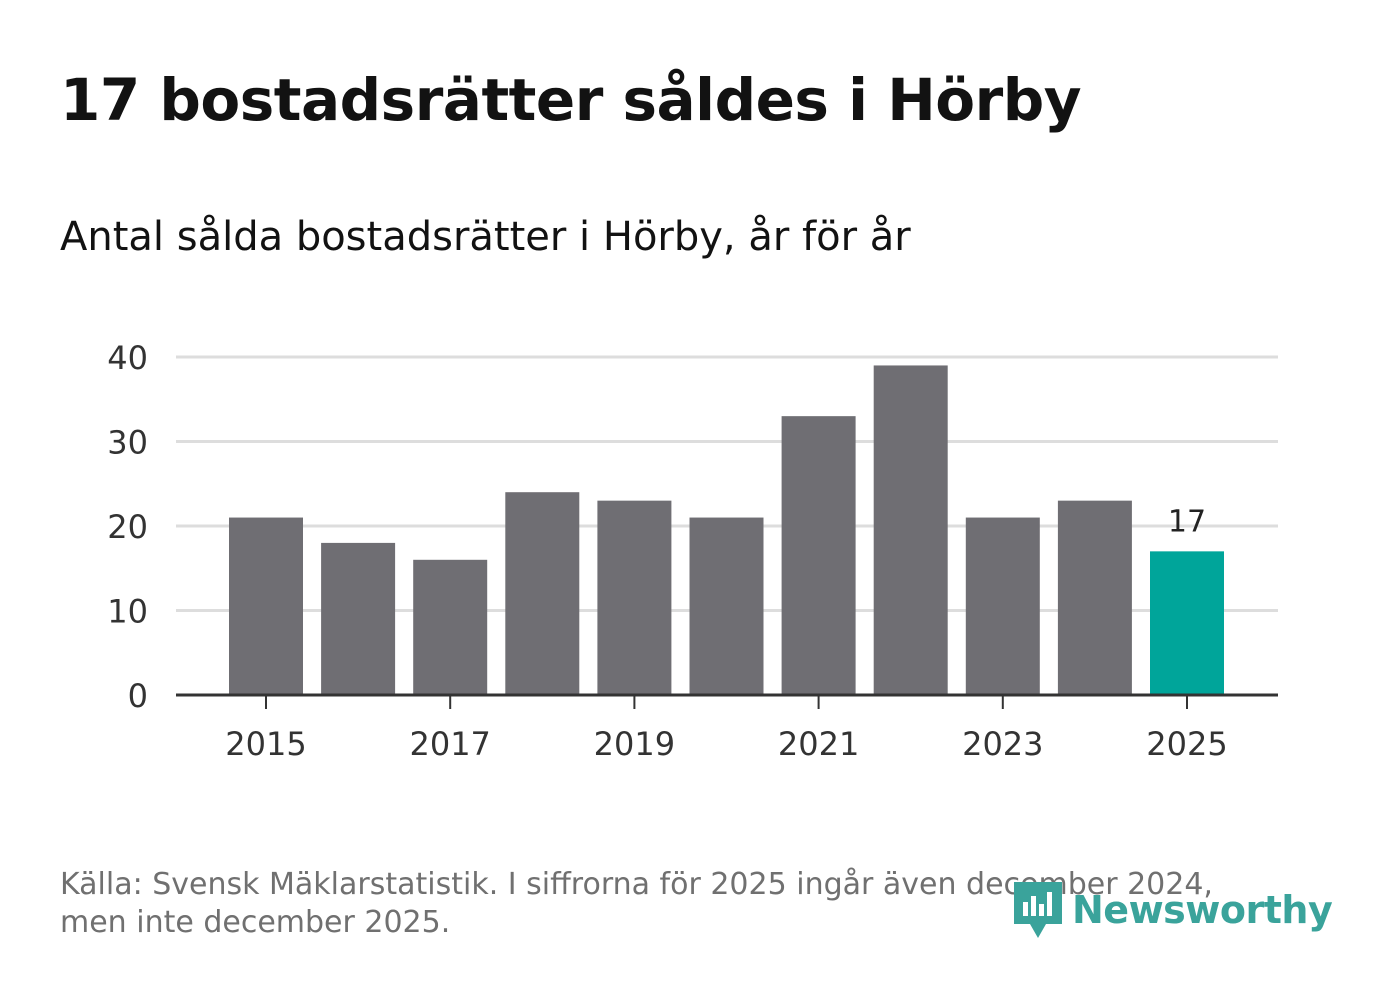 Image resolution: width=1382 pixels, height=999 pixels. Describe the element at coordinates (450, 627) in the screenshot. I see `bar-2017` at that location.